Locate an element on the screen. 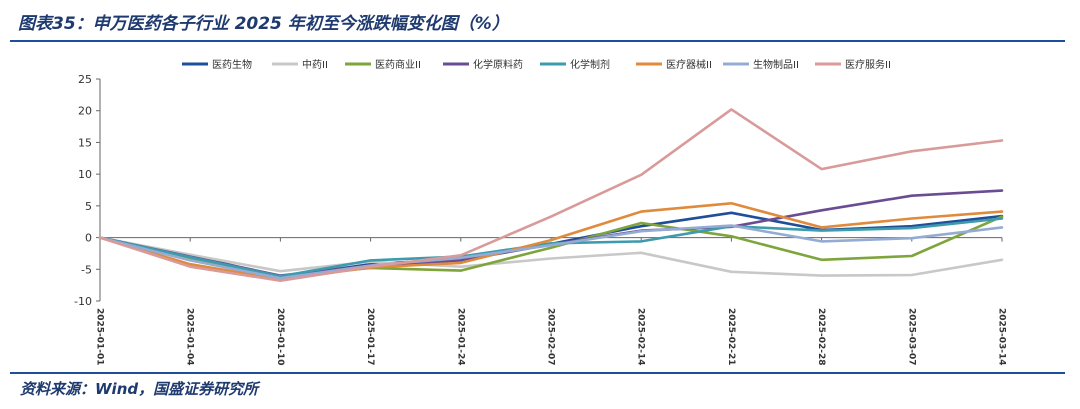  x-tick-label: 2025-02-07 is located at coordinates (551, 337).